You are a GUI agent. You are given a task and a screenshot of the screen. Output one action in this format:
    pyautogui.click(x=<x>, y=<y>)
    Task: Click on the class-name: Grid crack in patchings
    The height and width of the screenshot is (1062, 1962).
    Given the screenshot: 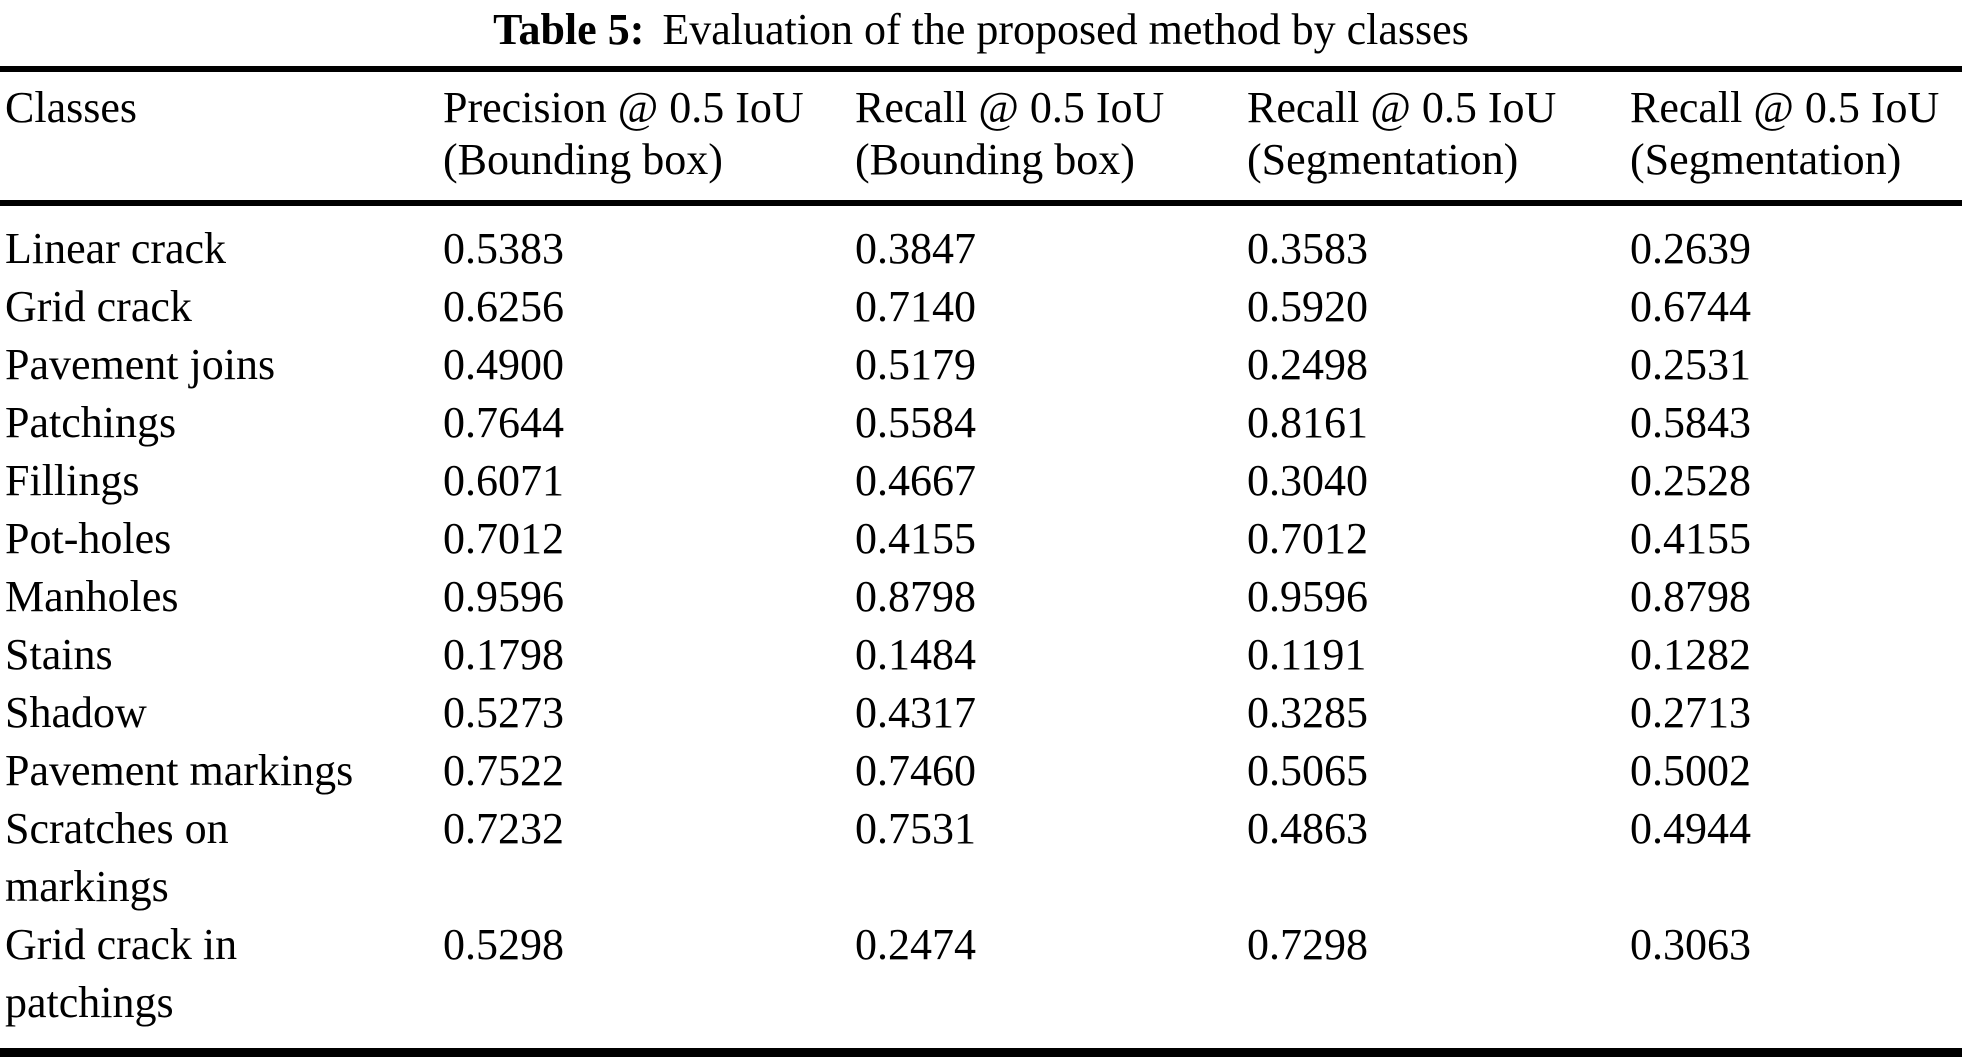 What is the action you would take?
    pyautogui.click(x=121, y=973)
    